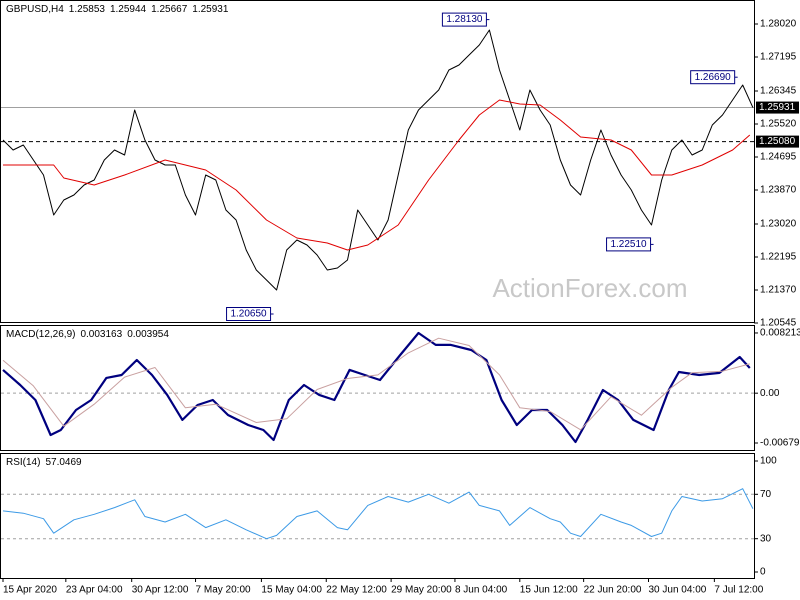 The height and width of the screenshot is (600, 800). Describe the element at coordinates (770, 393) in the screenshot. I see `y-tick-label: 0.00` at that location.